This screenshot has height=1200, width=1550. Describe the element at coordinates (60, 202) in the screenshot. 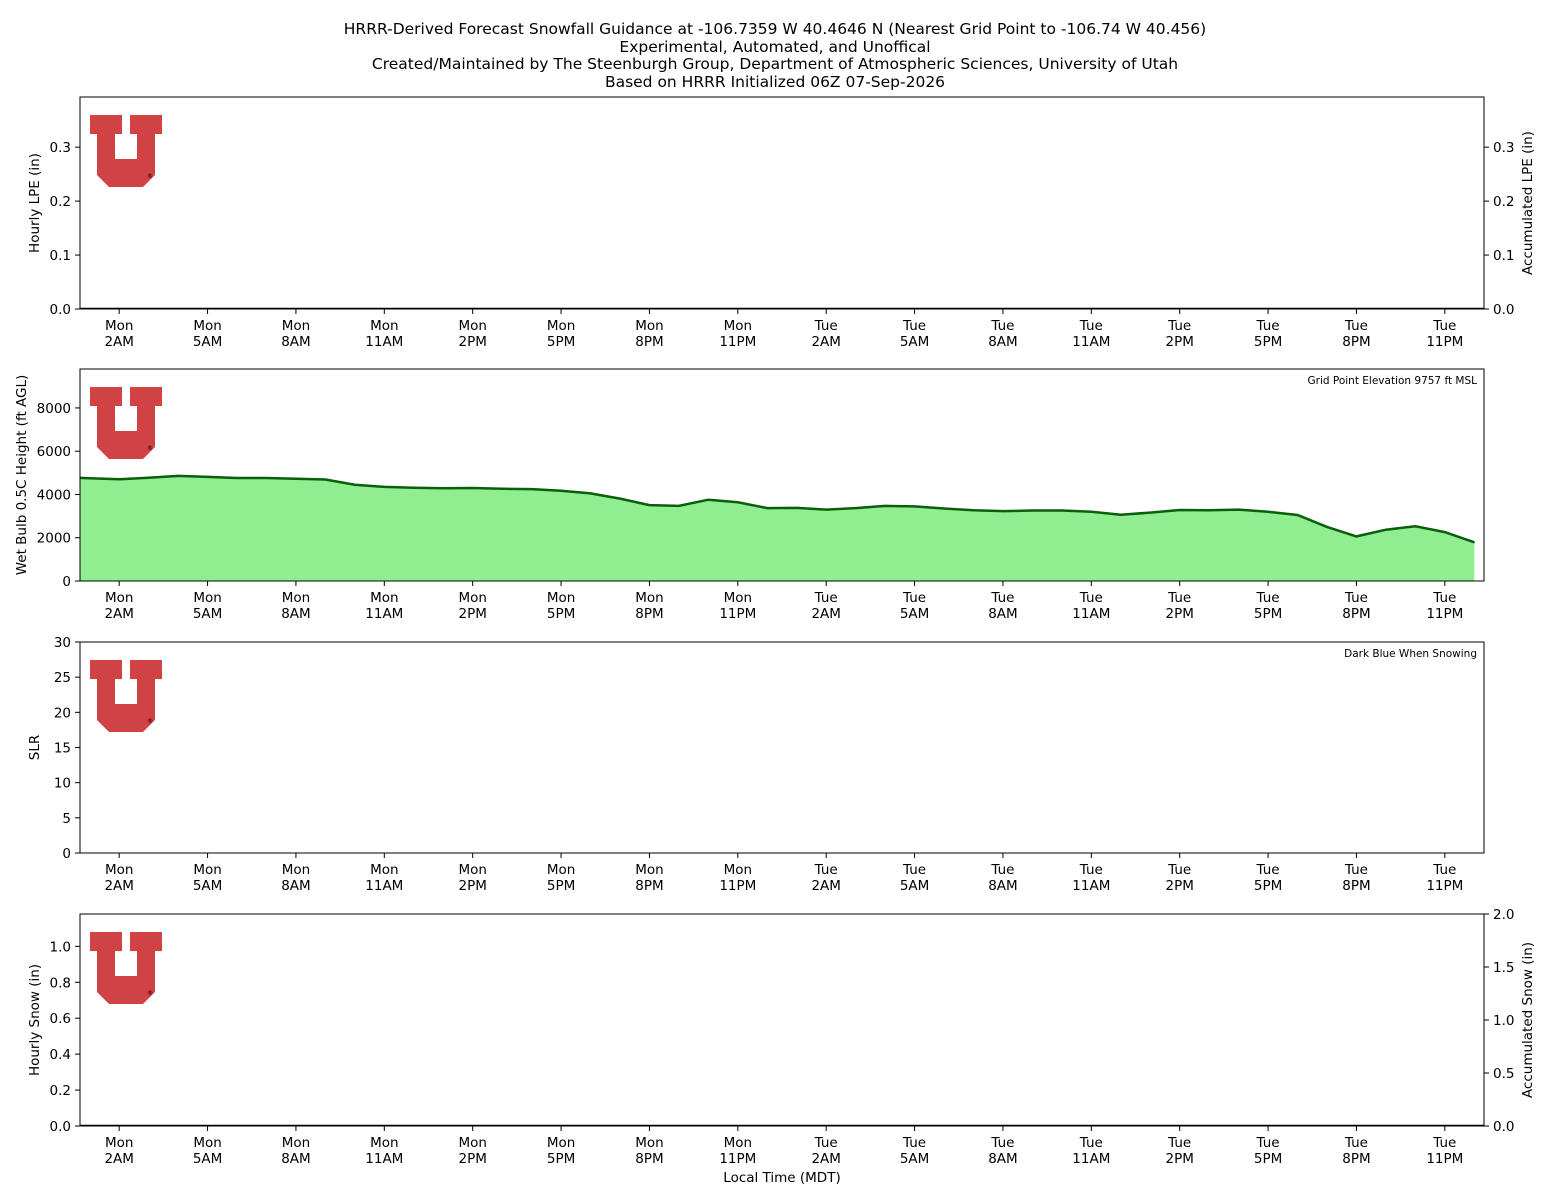

I see `y-tick-label: 0.2` at that location.